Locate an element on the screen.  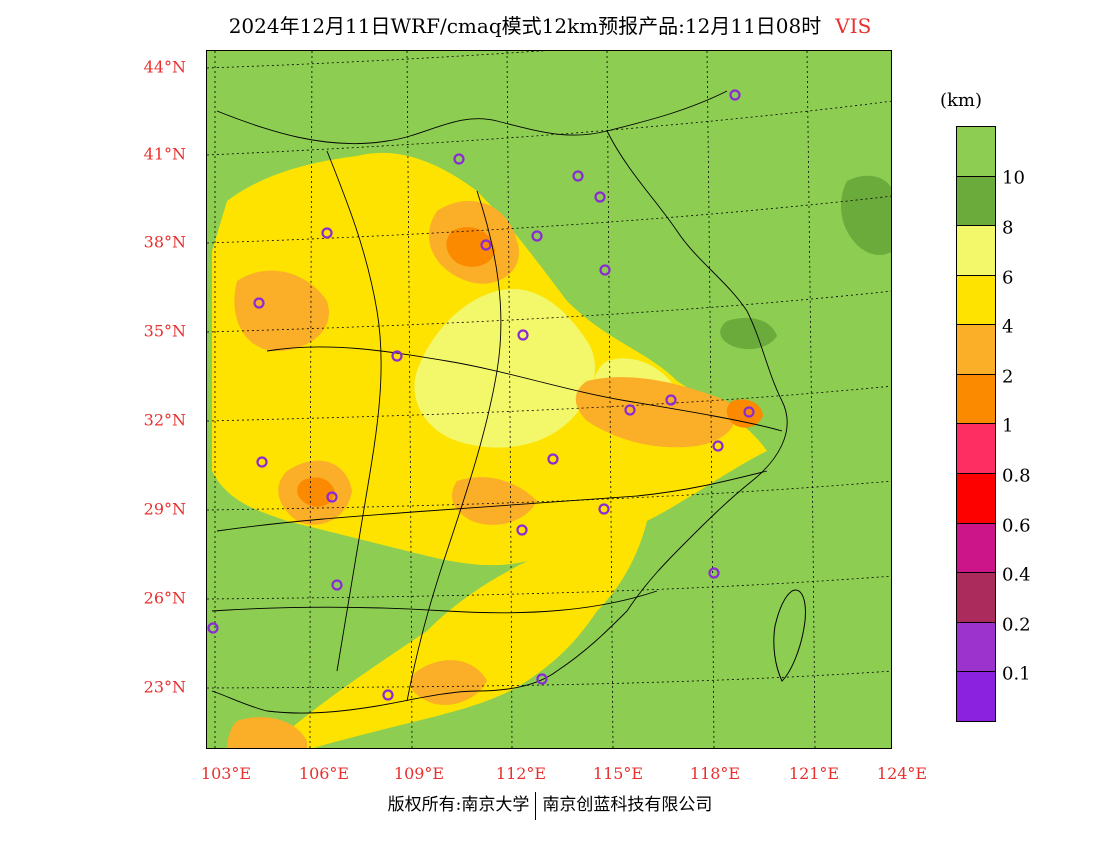
copyright-owner: 版权所有:南京大学 is located at coordinates (458, 805).